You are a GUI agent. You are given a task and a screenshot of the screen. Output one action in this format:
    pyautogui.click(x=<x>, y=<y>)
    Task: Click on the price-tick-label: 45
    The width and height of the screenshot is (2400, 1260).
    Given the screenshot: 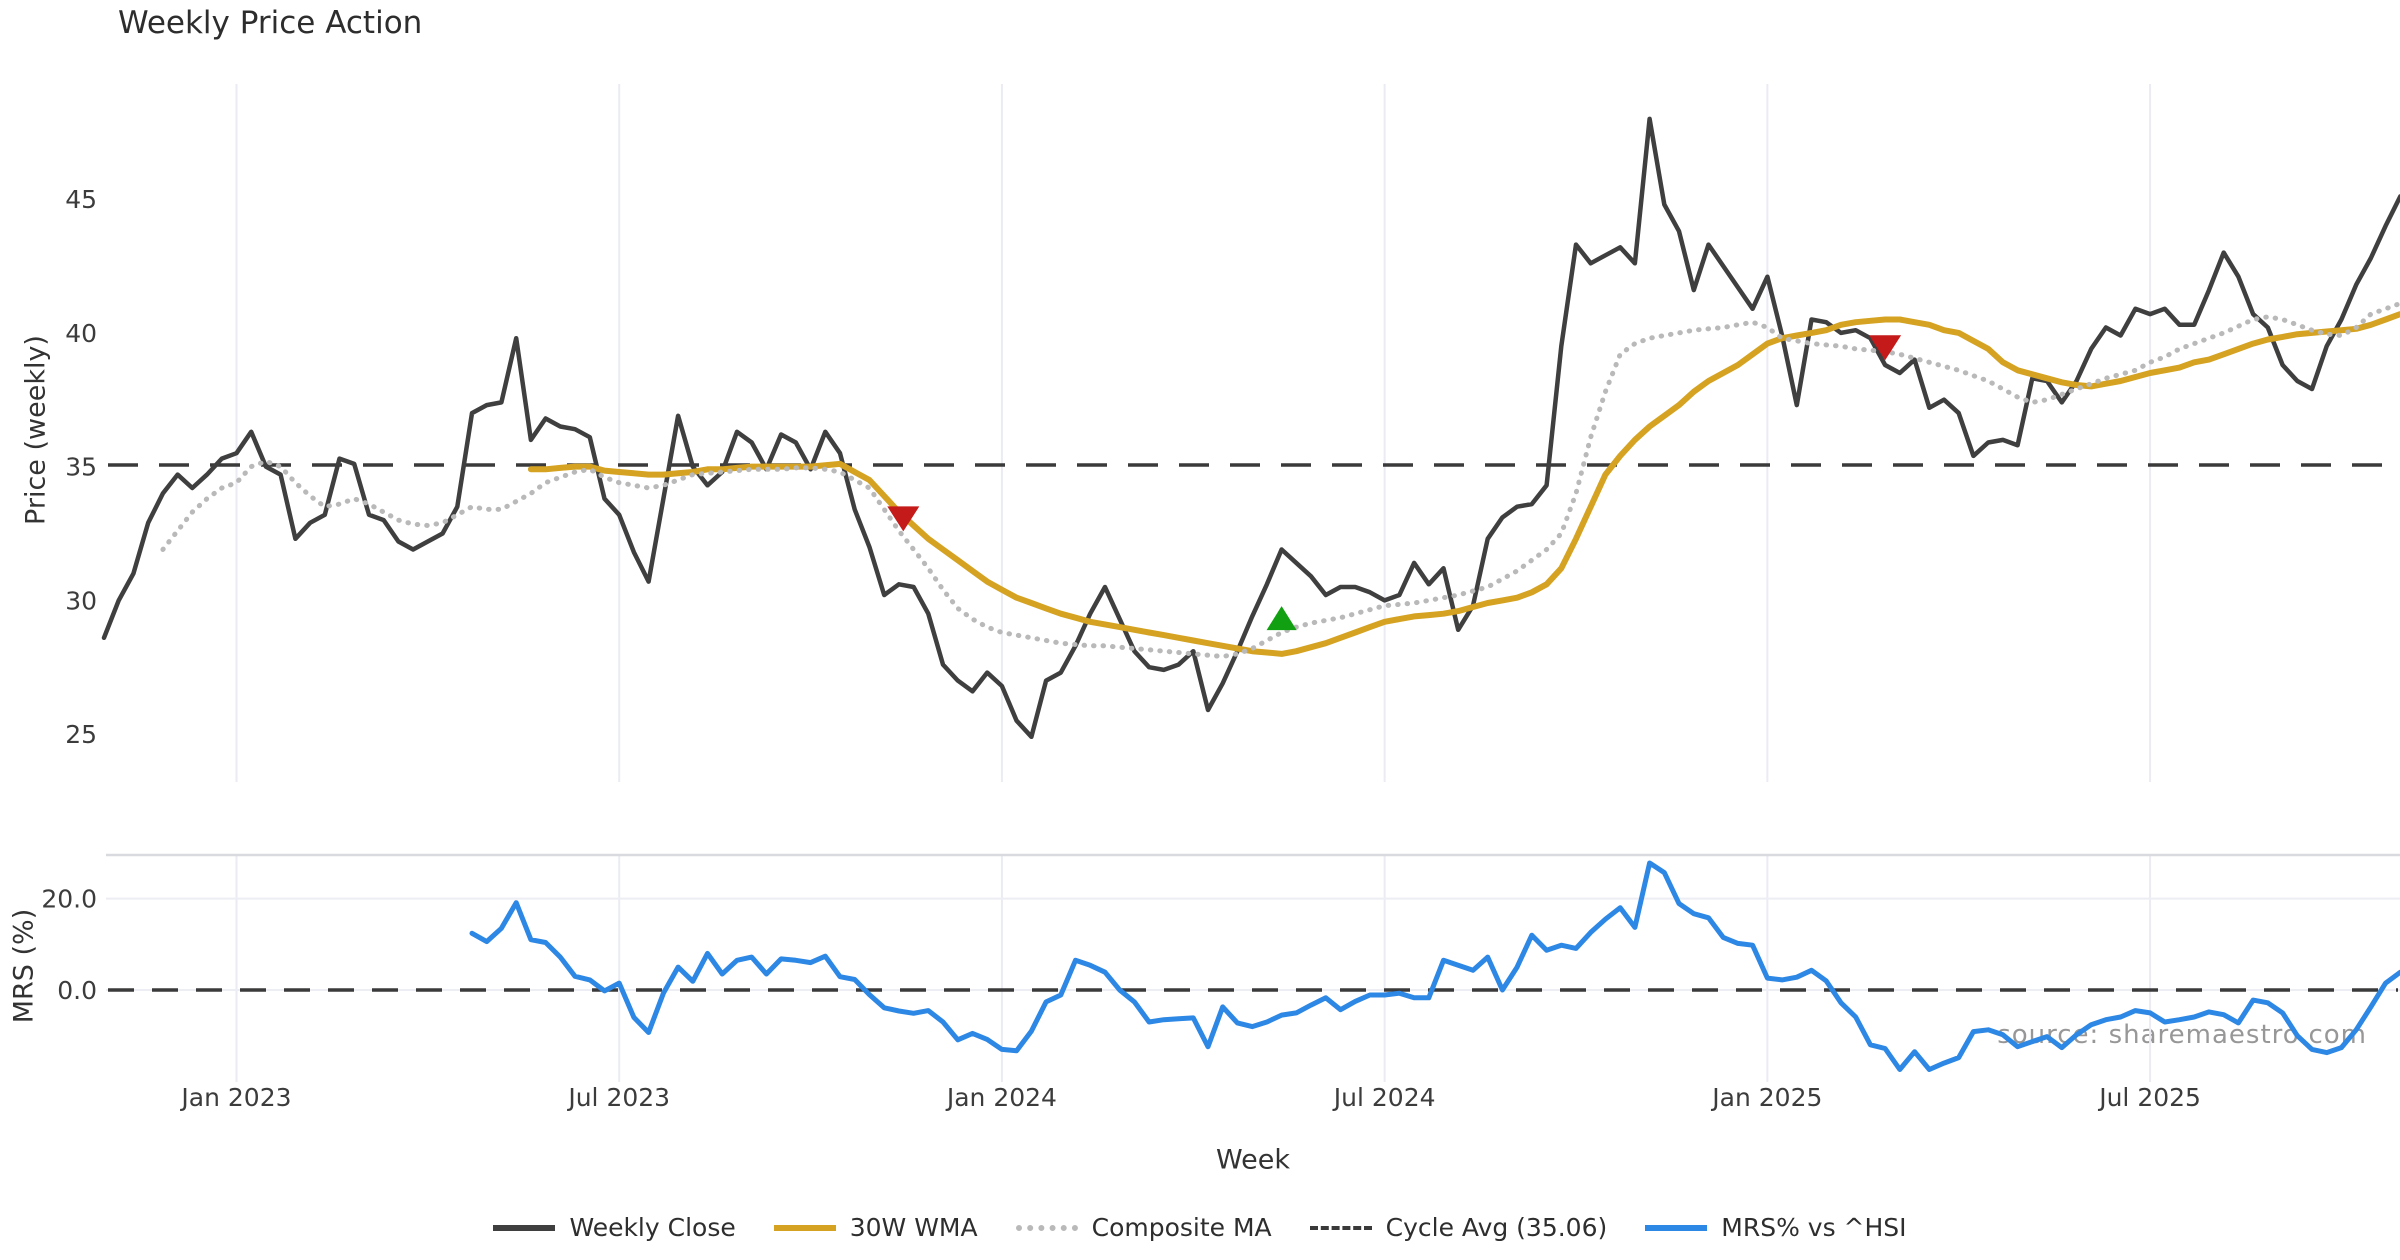 What is the action you would take?
    pyautogui.click(x=81, y=199)
    